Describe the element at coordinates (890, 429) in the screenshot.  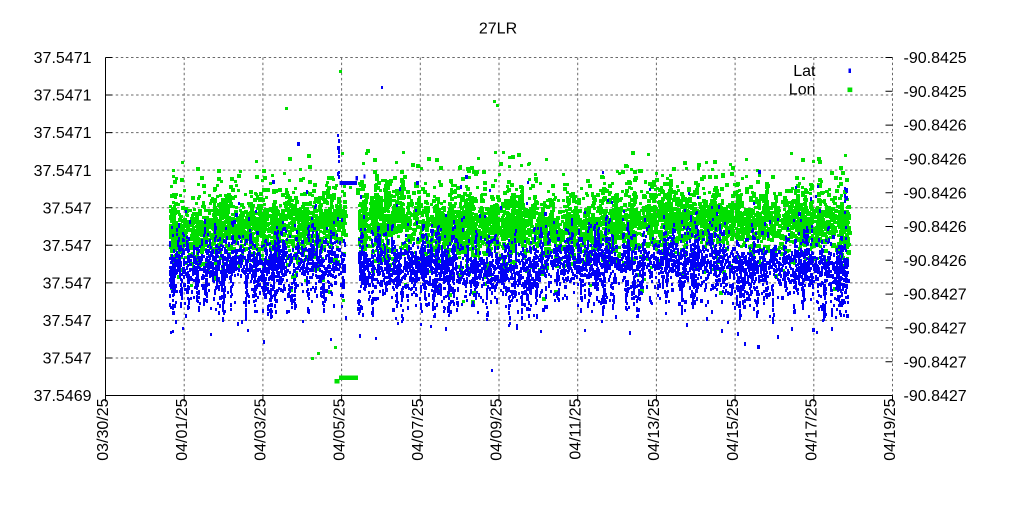
I see `svg-text: 04/19/25` at that location.